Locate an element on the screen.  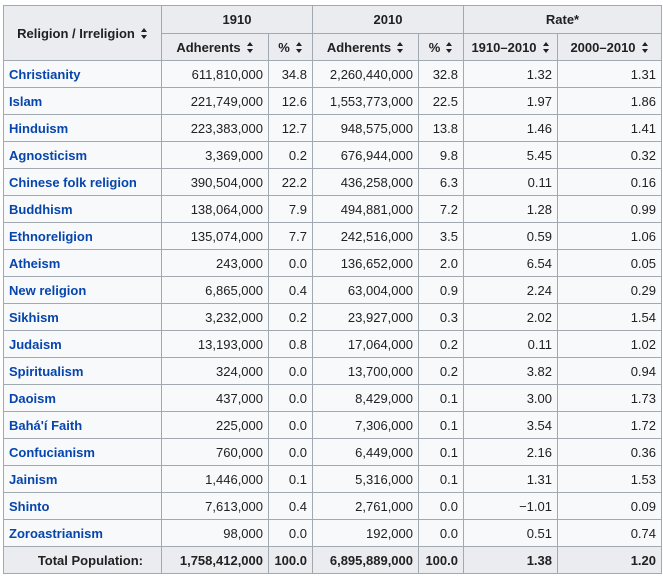
religion-link: Chinese folk religion is located at coordinates (73, 182).